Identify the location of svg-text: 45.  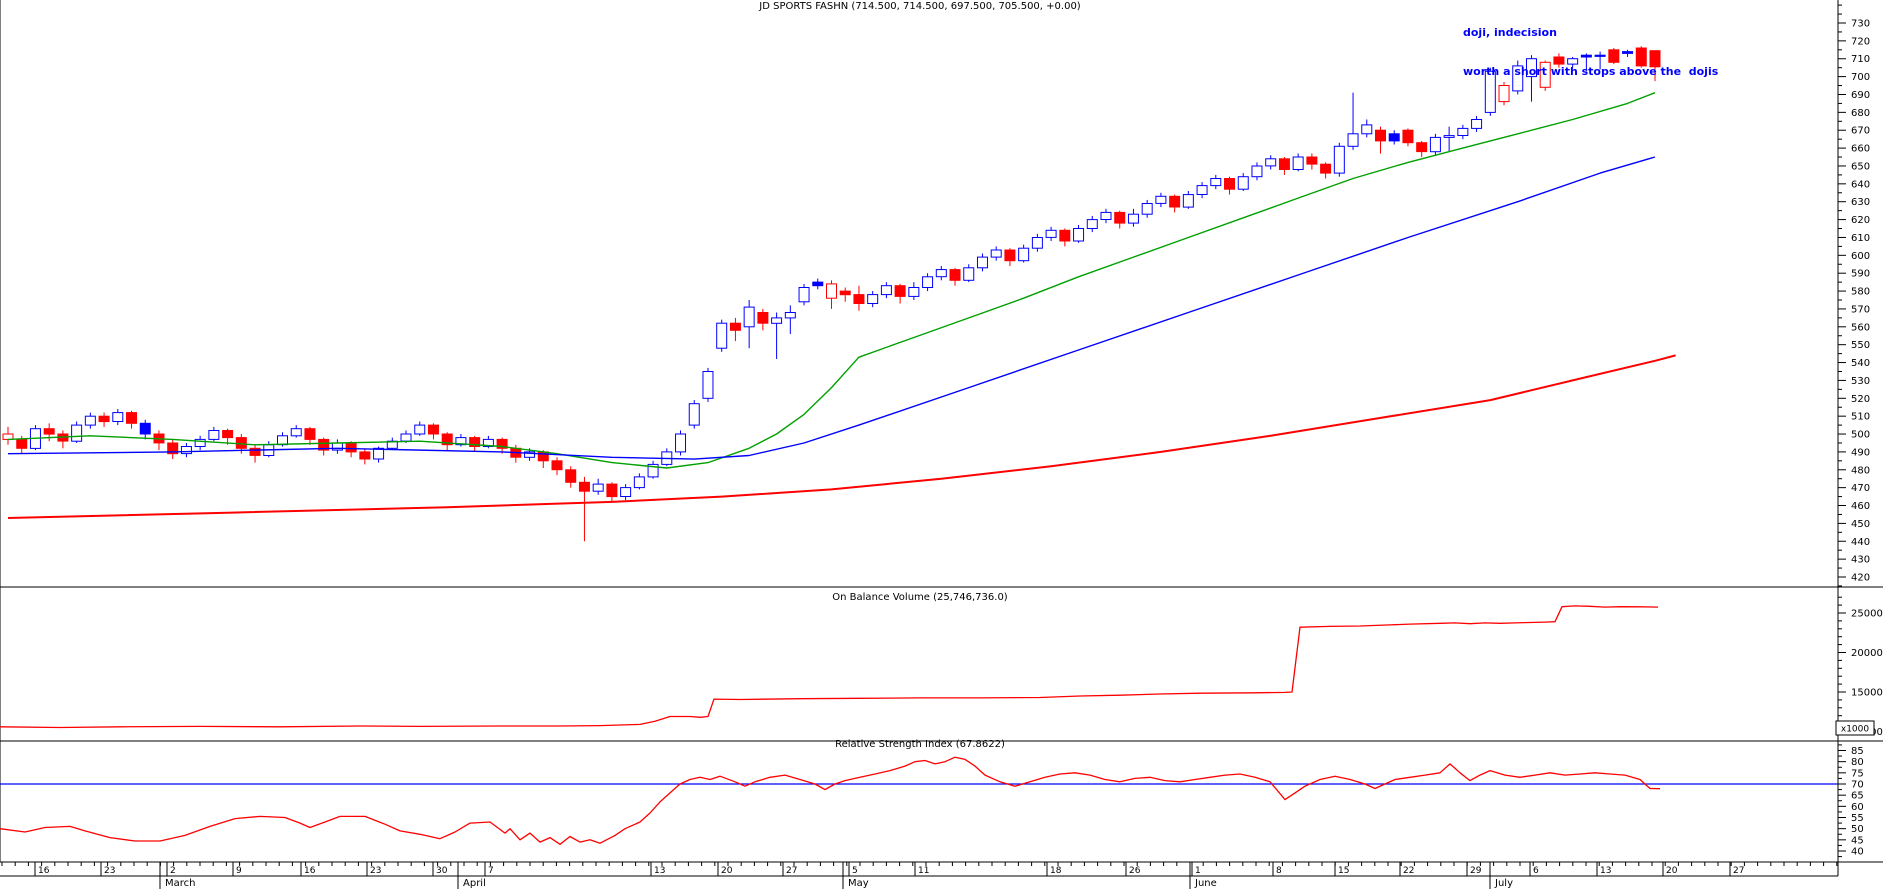
(1857, 840).